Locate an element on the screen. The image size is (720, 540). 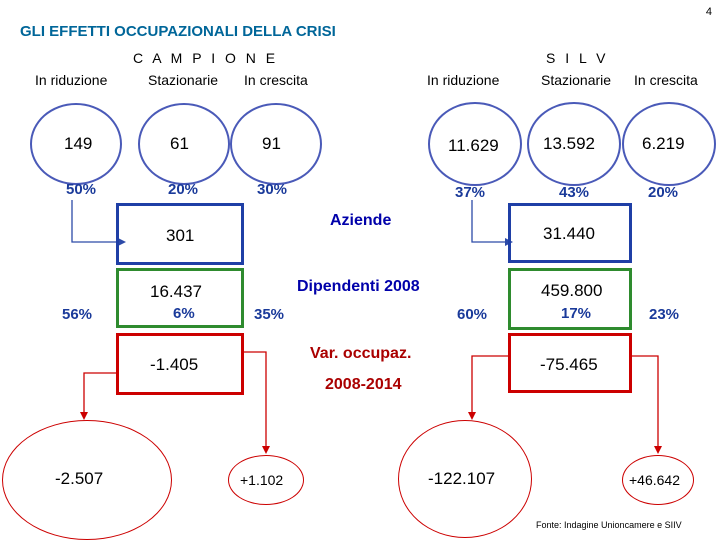
aziende-silv-stazionarie-pct: 43% is located at coordinates (574, 192).